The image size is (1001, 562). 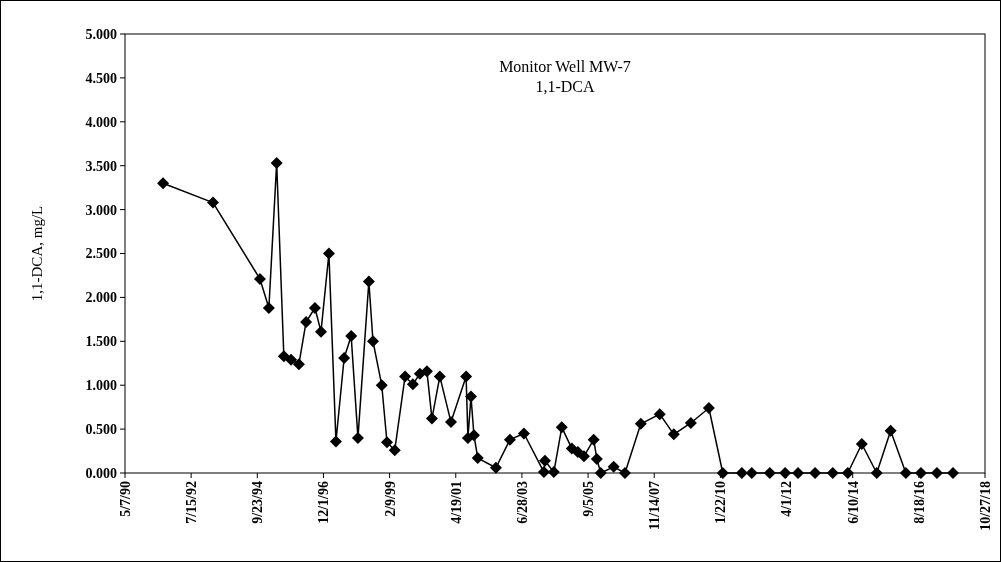 What do you see at coordinates (787, 499) in the screenshot?
I see `x-tick-label: 4/1/12` at bounding box center [787, 499].